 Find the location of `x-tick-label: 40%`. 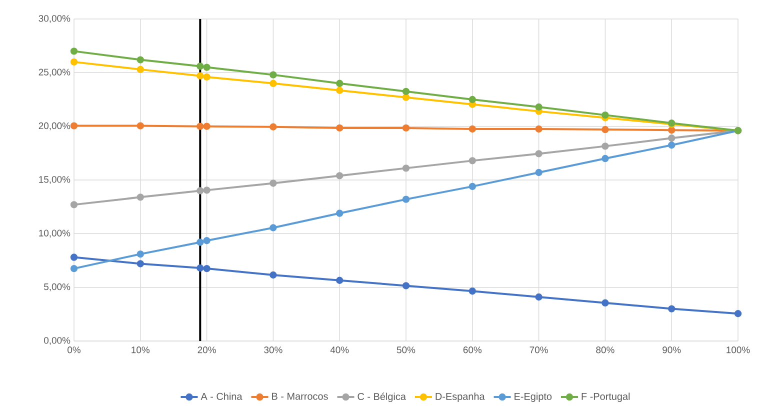

x-tick-label: 40% is located at coordinates (339, 350).